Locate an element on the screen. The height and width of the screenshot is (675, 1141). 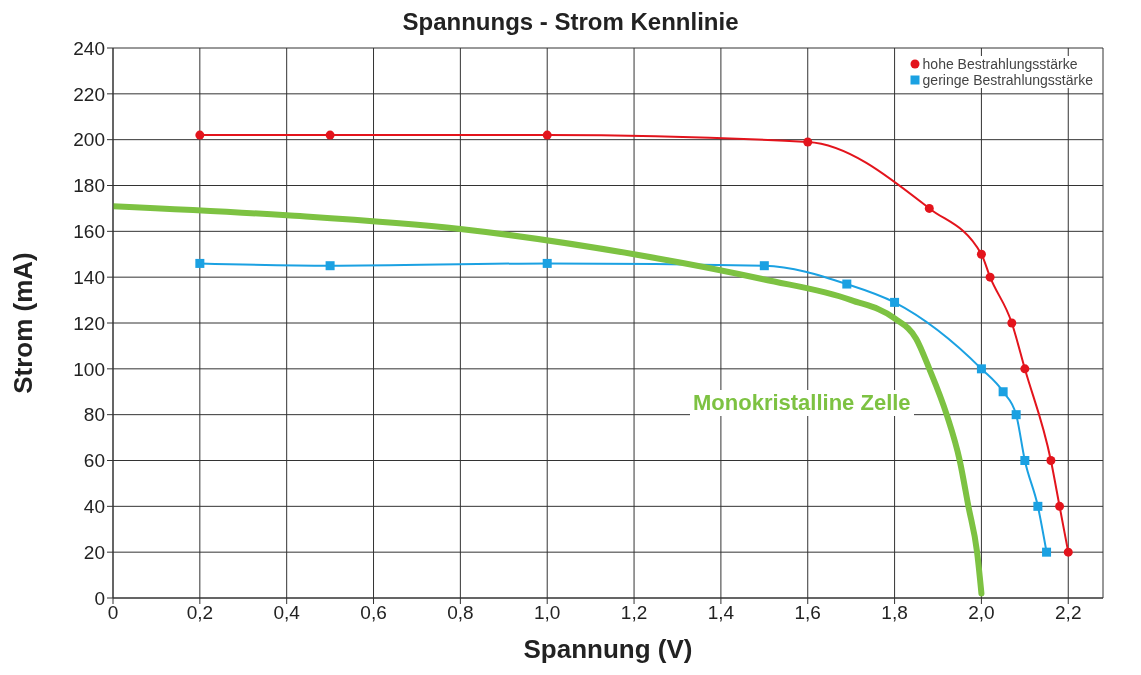
chart-title: Spannungs - Strom Kennlinie is located at coordinates (570, 22).